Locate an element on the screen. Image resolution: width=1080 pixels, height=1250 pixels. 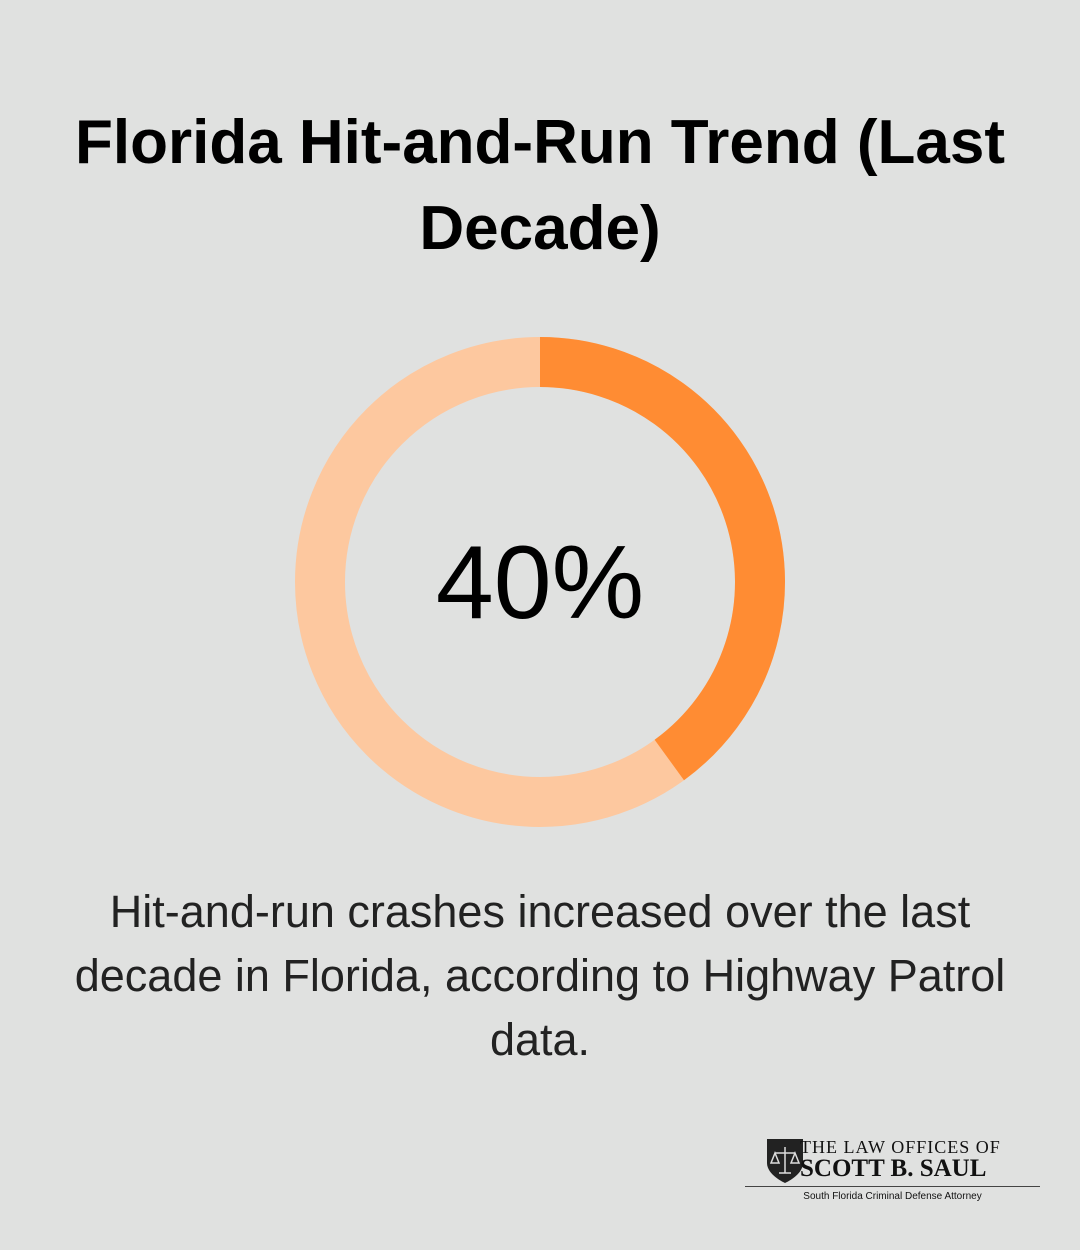
value-label: 40% is located at coordinates (540, 583).